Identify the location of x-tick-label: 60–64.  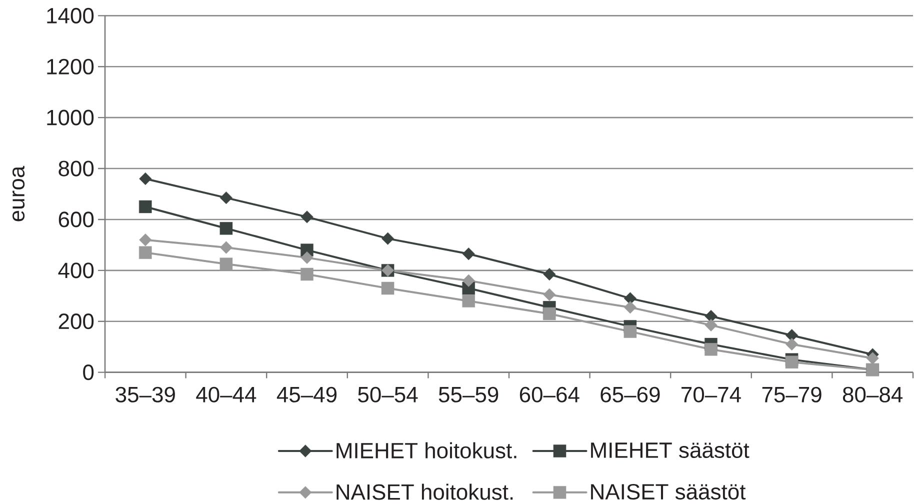
(550, 394).